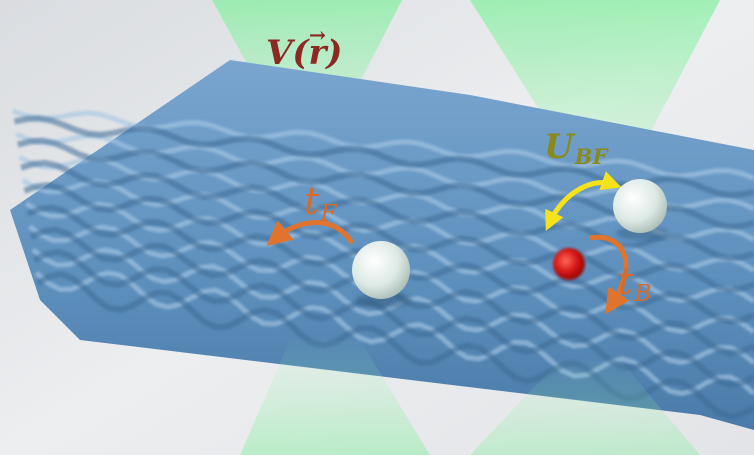  What do you see at coordinates (626, 281) in the screenshot?
I see `boson-hop-symbol: t` at bounding box center [626, 281].